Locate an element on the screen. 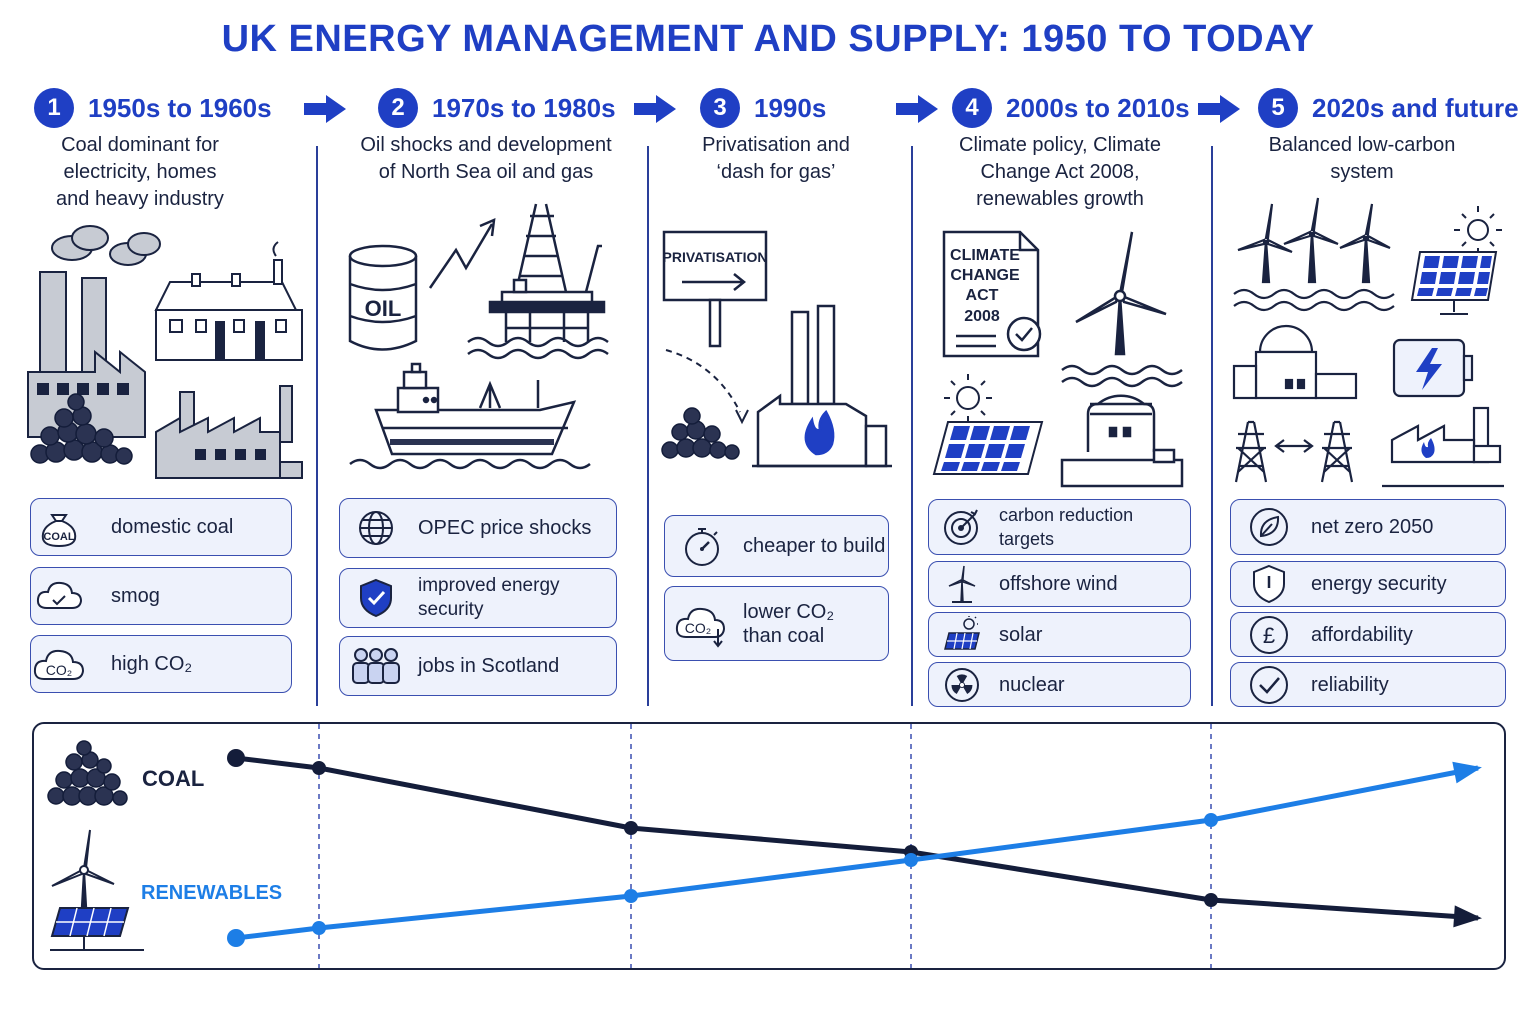 This screenshot has height=1024, width=1536. era-description-3: Privatisation and ‘dash for gas’ is located at coordinates (776, 158).